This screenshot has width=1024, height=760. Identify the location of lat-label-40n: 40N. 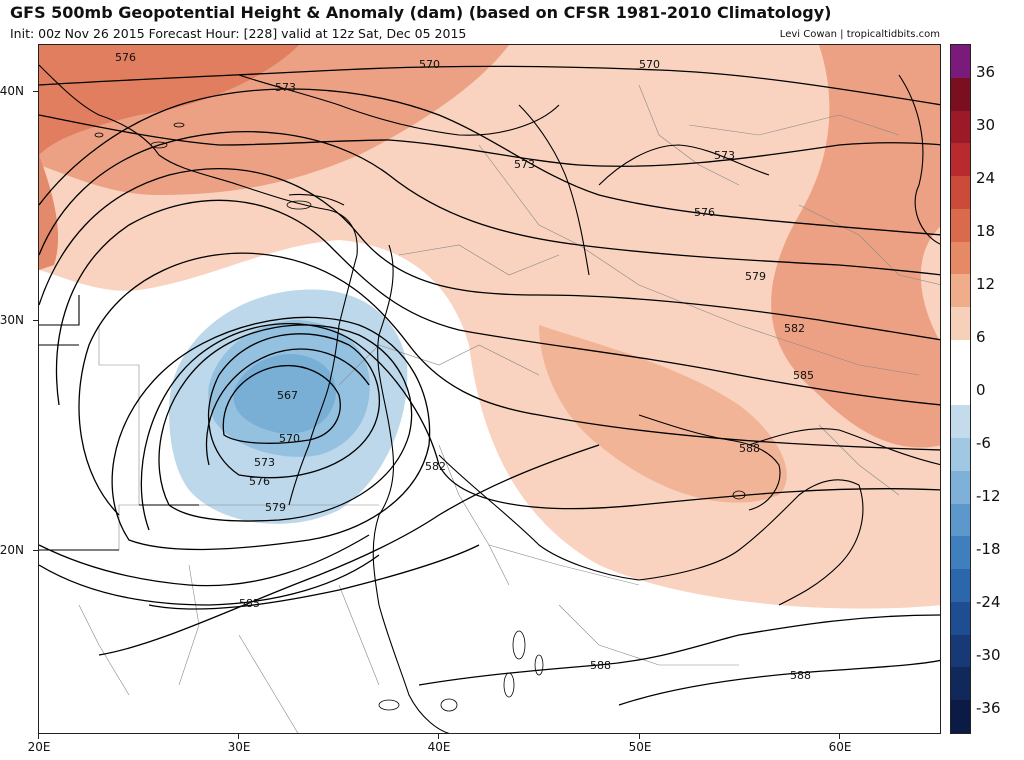
(12, 91).